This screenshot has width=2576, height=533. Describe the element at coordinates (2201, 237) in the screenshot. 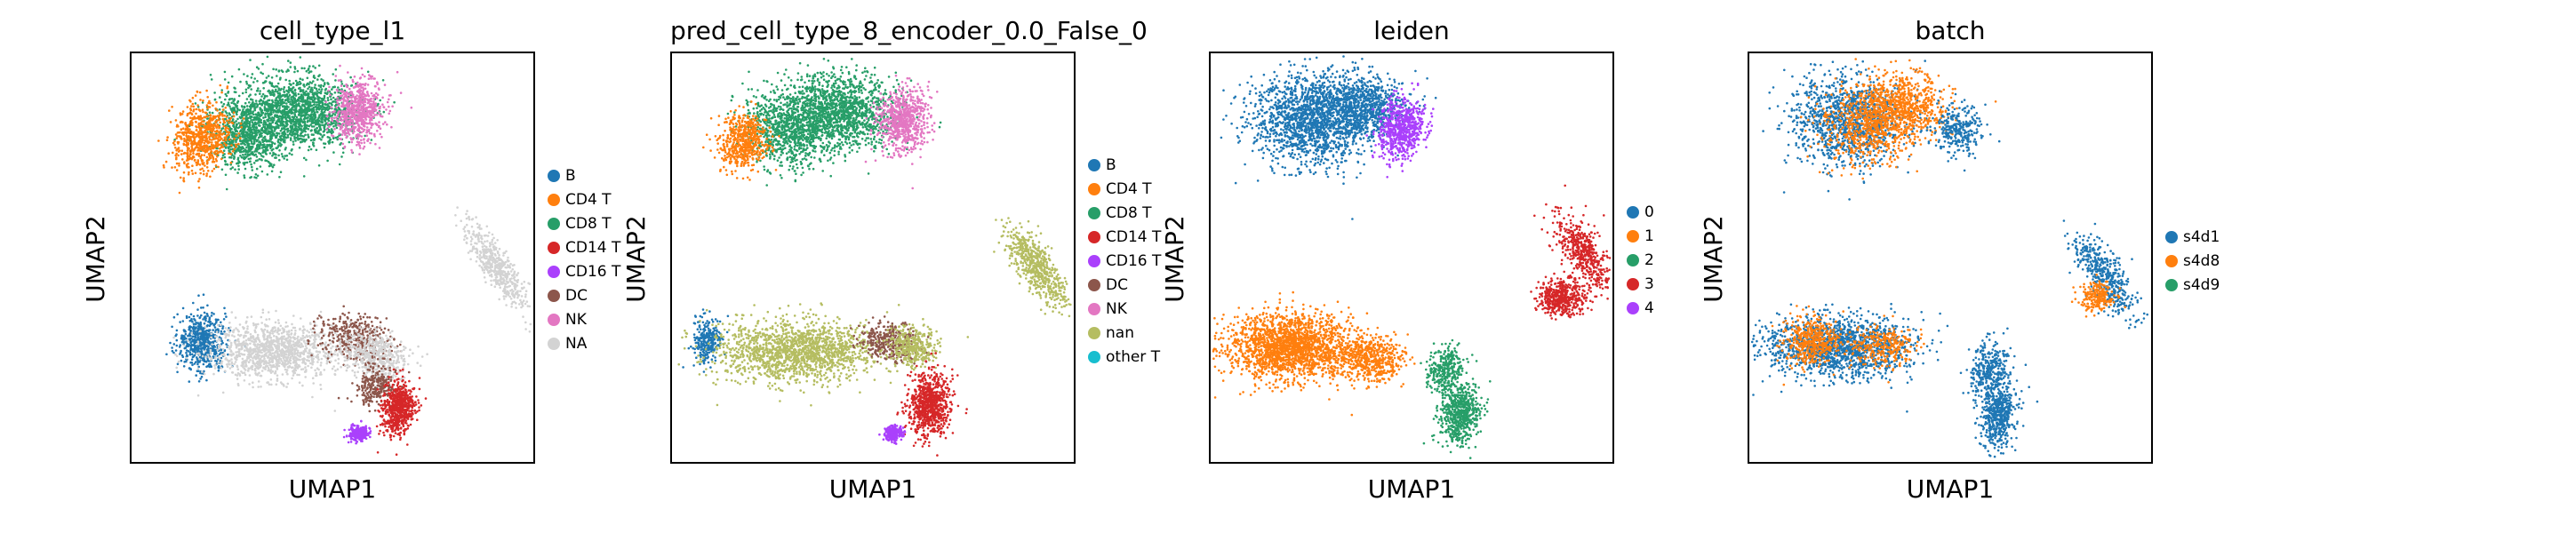

I see `legend-label: s4d1` at that location.